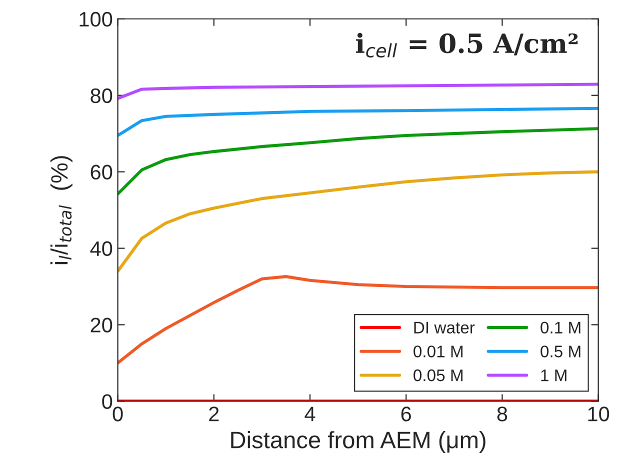 This screenshot has width=620, height=472. I want to click on x-axis-title: Distance from AEM (μm), so click(358, 442).